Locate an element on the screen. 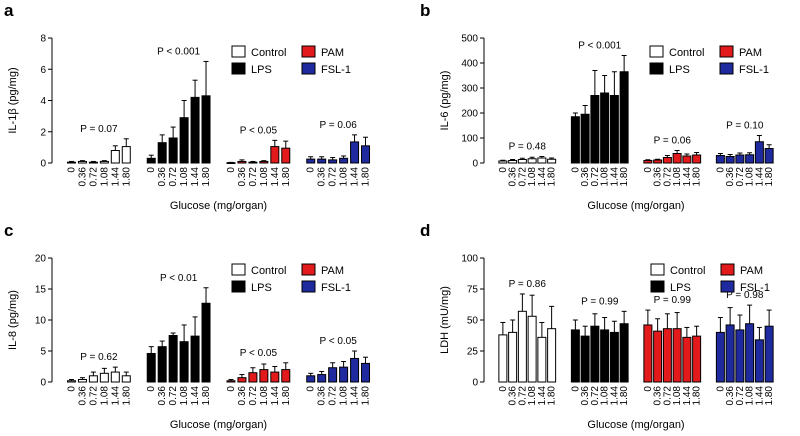  panel-letter: d is located at coordinates (425, 230).